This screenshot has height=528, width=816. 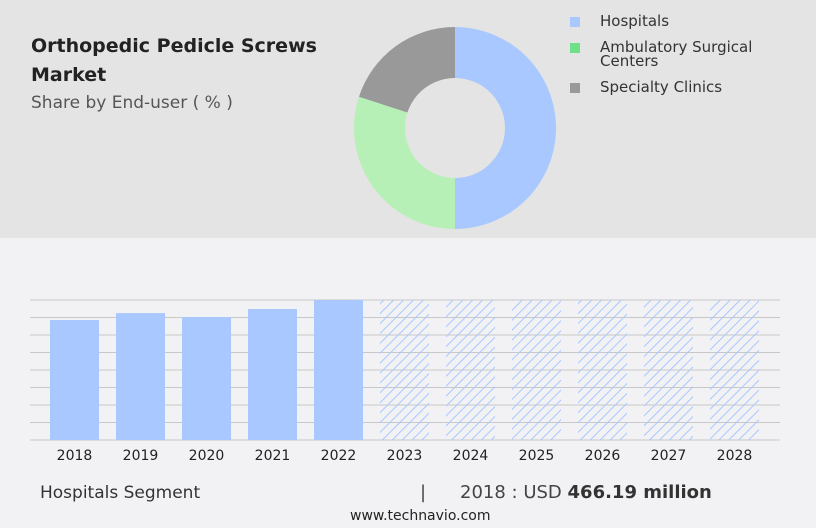 I want to click on x-tick-label: 2027, so click(x=669, y=456).